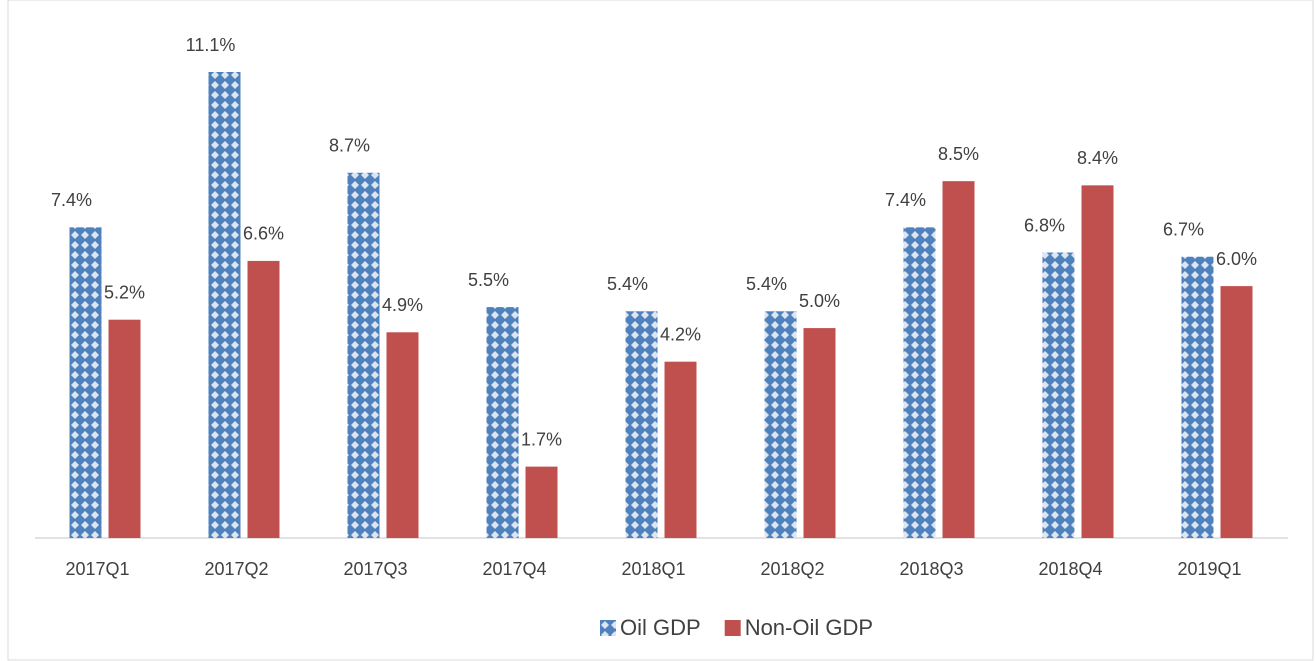  I want to click on x-tick-label: 2017Q2, so click(236, 569).